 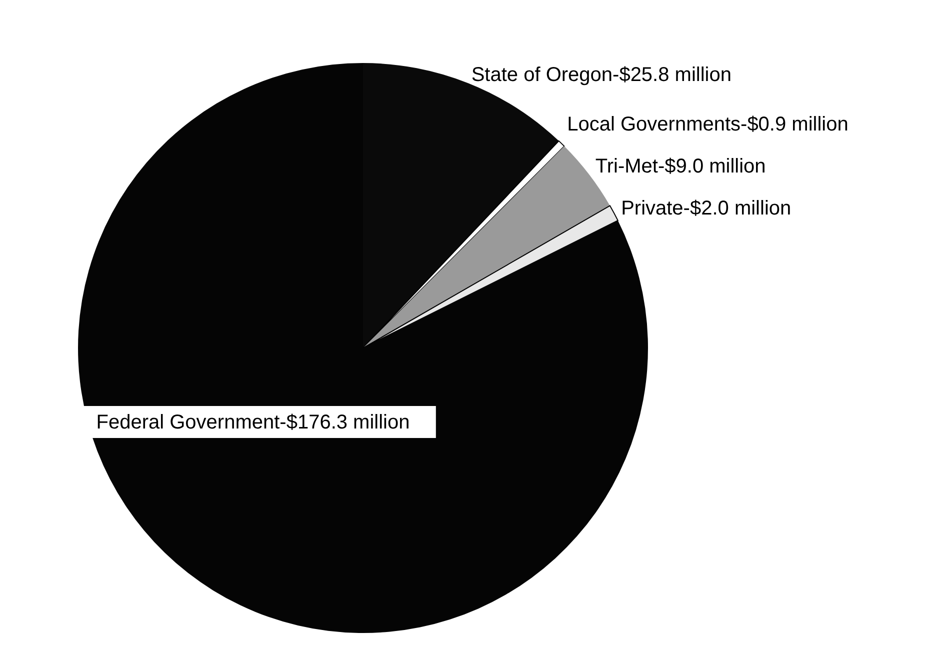 I want to click on slice-label: Private-$2.0 million, so click(x=706, y=209).